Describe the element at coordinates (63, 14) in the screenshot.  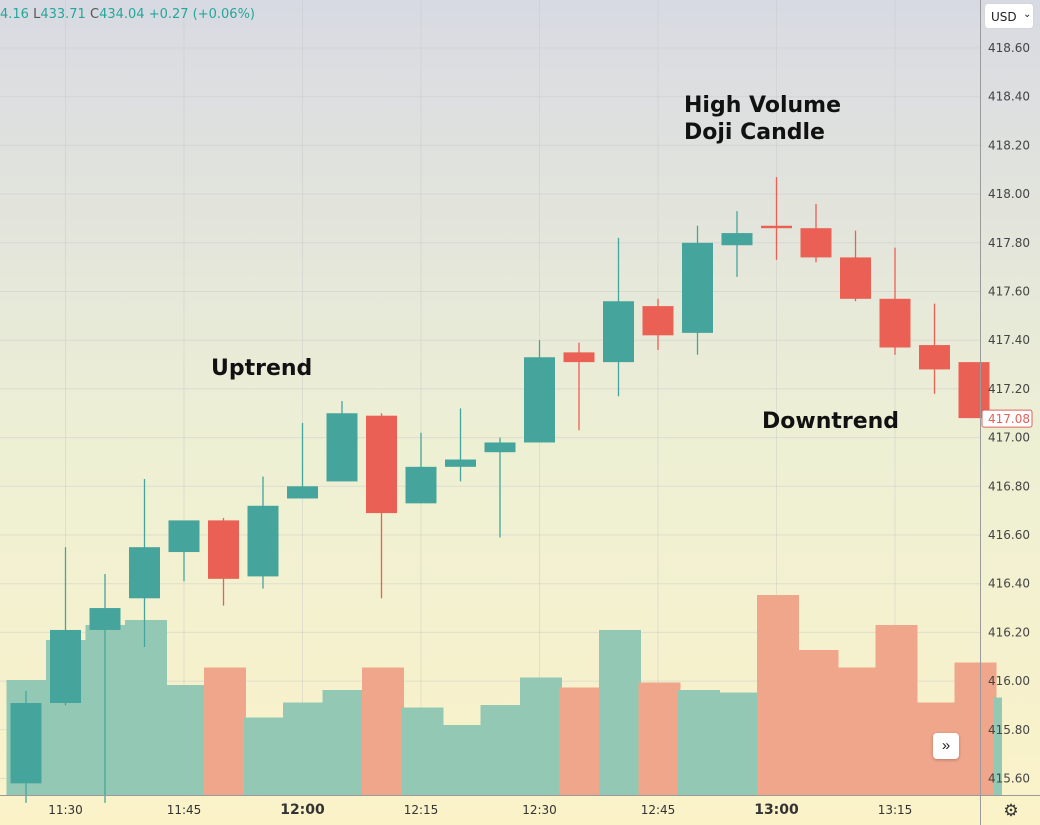
I see `ohlc-low-value: 433.71` at that location.